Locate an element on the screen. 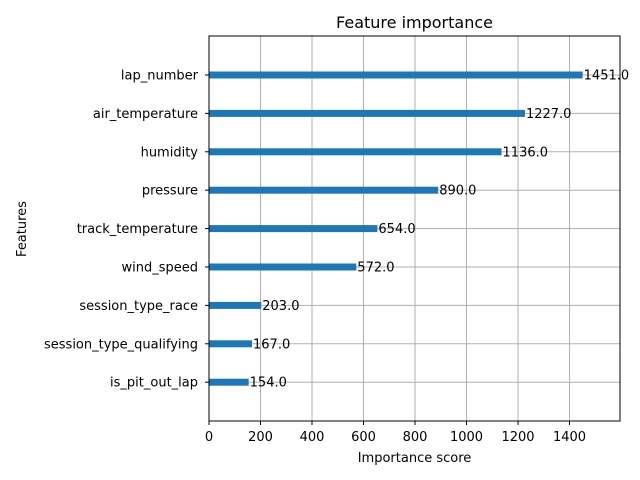 The image size is (640, 480). bar-value-label: 572.0 is located at coordinates (375, 268).